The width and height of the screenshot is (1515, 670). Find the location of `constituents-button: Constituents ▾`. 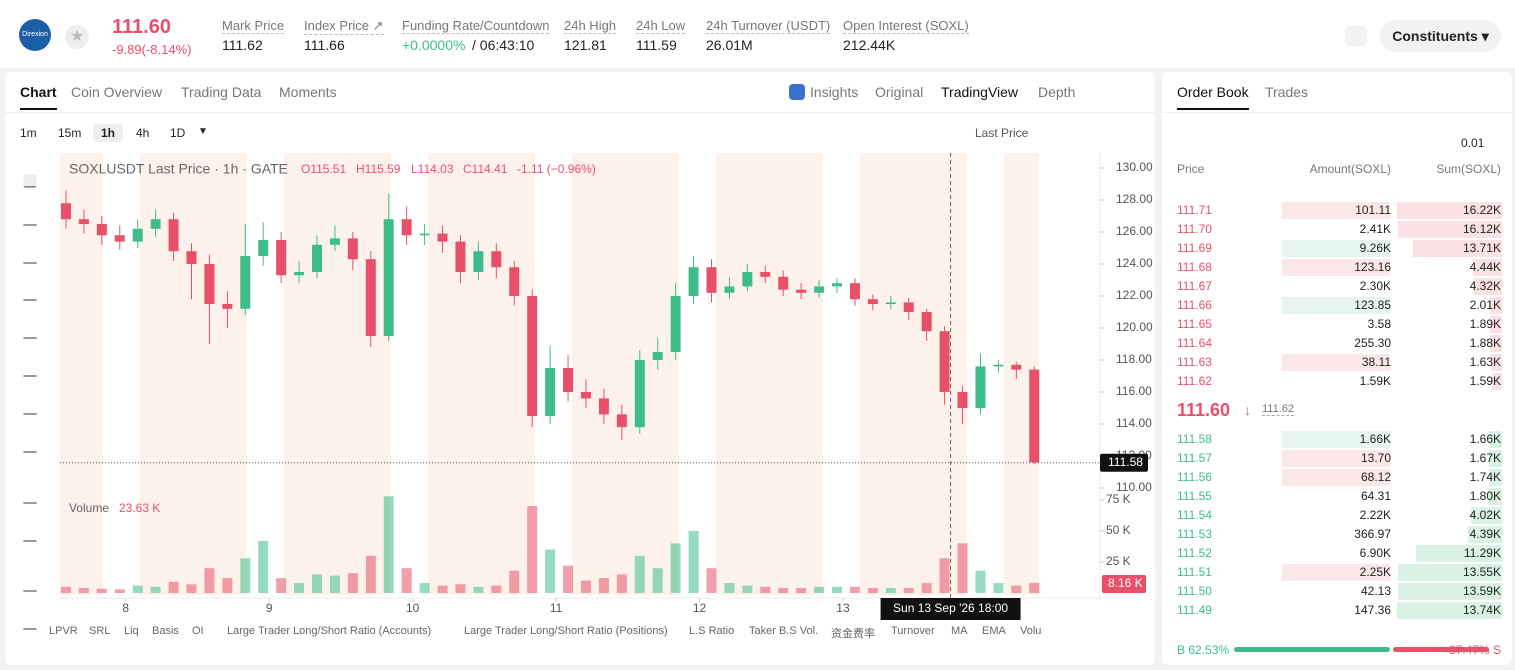

constituents-button: Constituents ▾ is located at coordinates (1440, 36).